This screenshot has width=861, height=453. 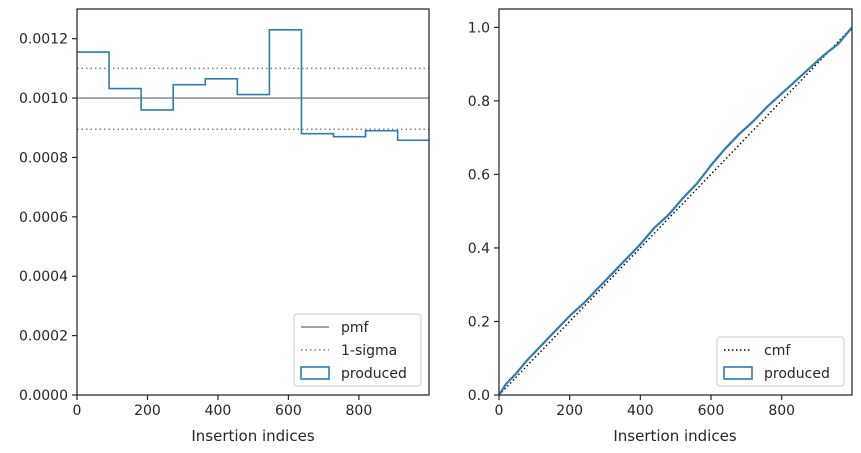 I want to click on y-tick-label: 0.6, so click(x=479, y=175).